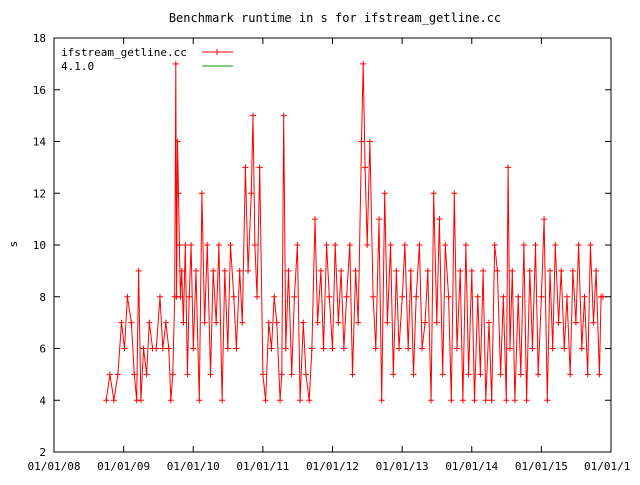 This screenshot has height=485, width=640. Describe the element at coordinates (541, 466) in the screenshot. I see `x-tick-label: 01/01/15` at that location.